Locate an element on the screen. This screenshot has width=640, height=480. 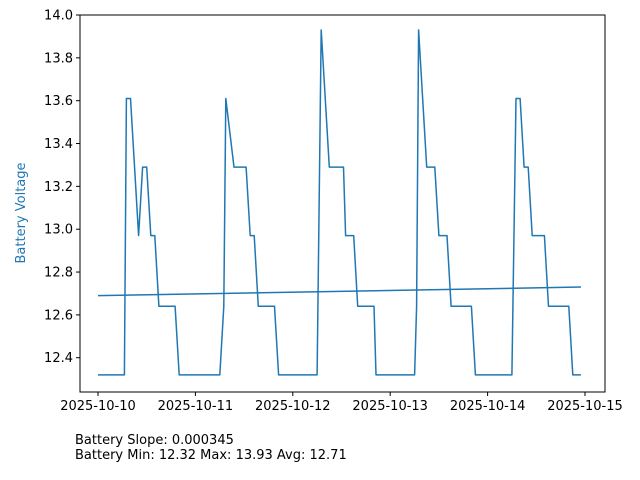
y-tick-label: 13.8 is located at coordinates (58, 58).